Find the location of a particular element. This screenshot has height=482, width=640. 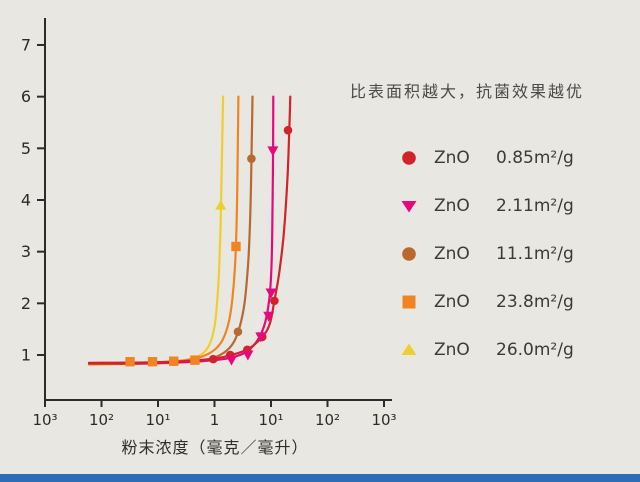

triangle-up-marker-icon is located at coordinates (409, 349).